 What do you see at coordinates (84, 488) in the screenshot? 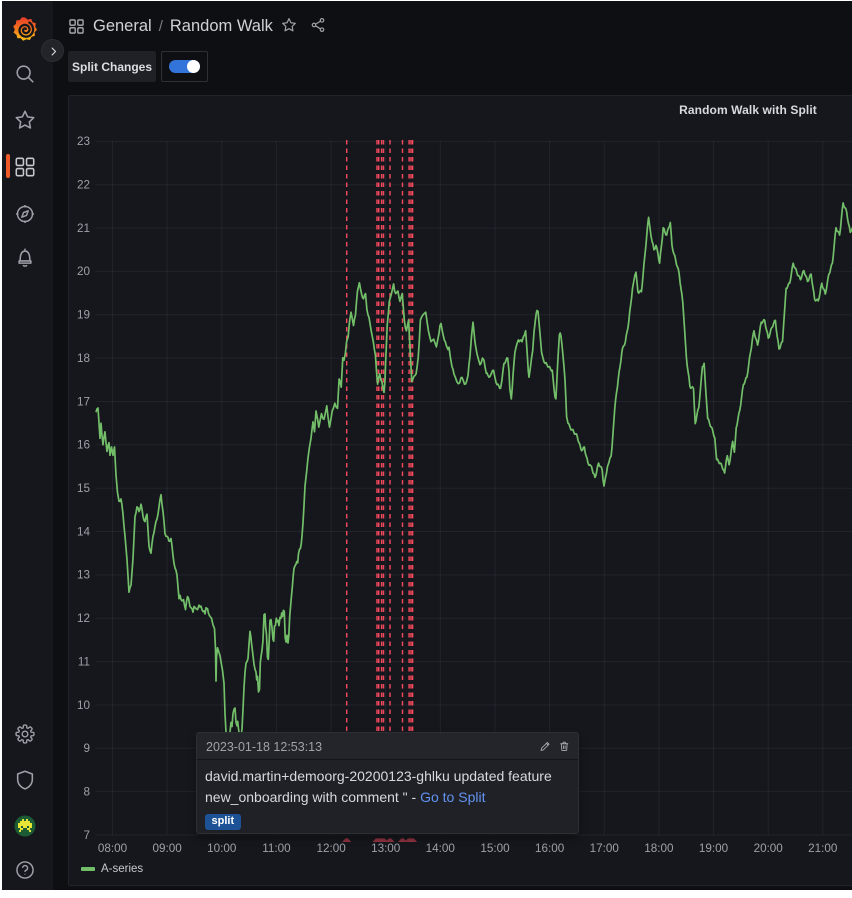
I see `svg-text: 15` at bounding box center [84, 488].